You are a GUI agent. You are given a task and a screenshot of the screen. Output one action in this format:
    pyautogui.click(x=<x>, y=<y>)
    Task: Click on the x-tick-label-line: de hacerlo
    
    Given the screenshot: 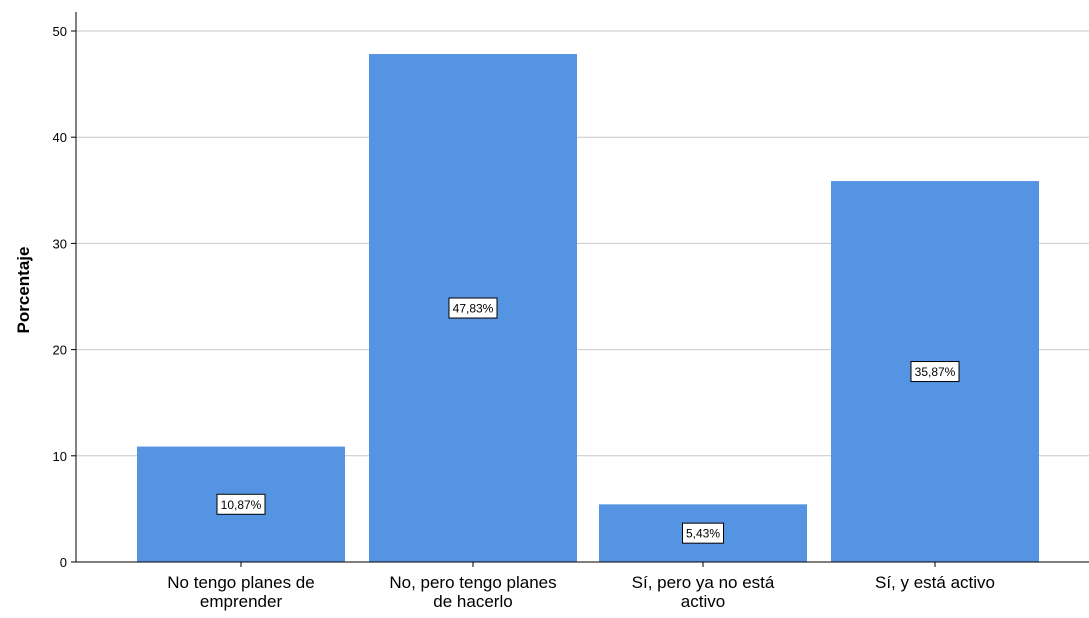 What is the action you would take?
    pyautogui.click(x=472, y=601)
    